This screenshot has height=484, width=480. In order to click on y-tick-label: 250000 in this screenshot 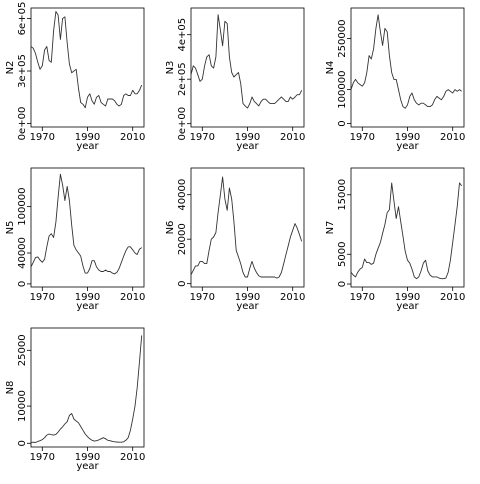, I will do `click(342, 39)`.